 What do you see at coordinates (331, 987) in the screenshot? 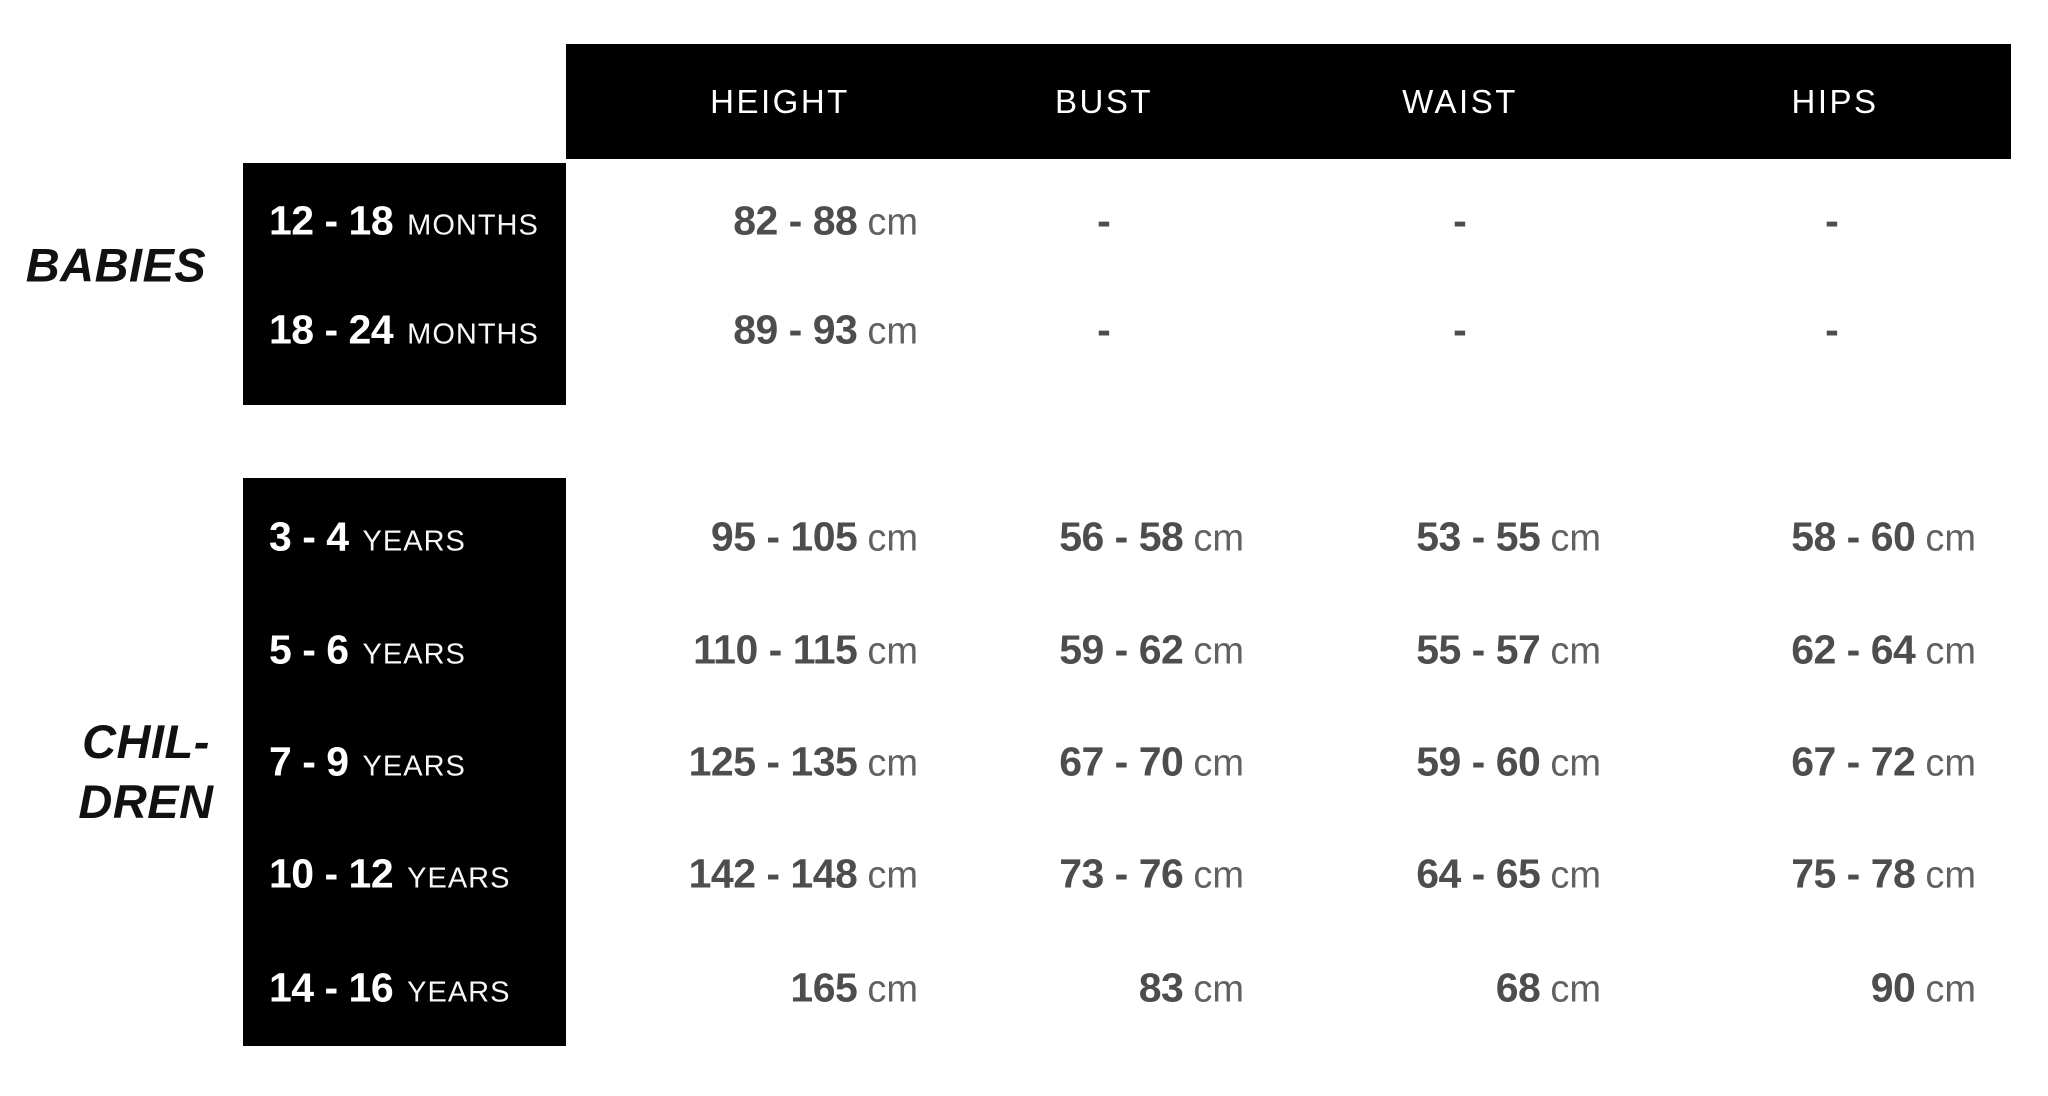
I see `size-range: 14 - 16` at bounding box center [331, 987].